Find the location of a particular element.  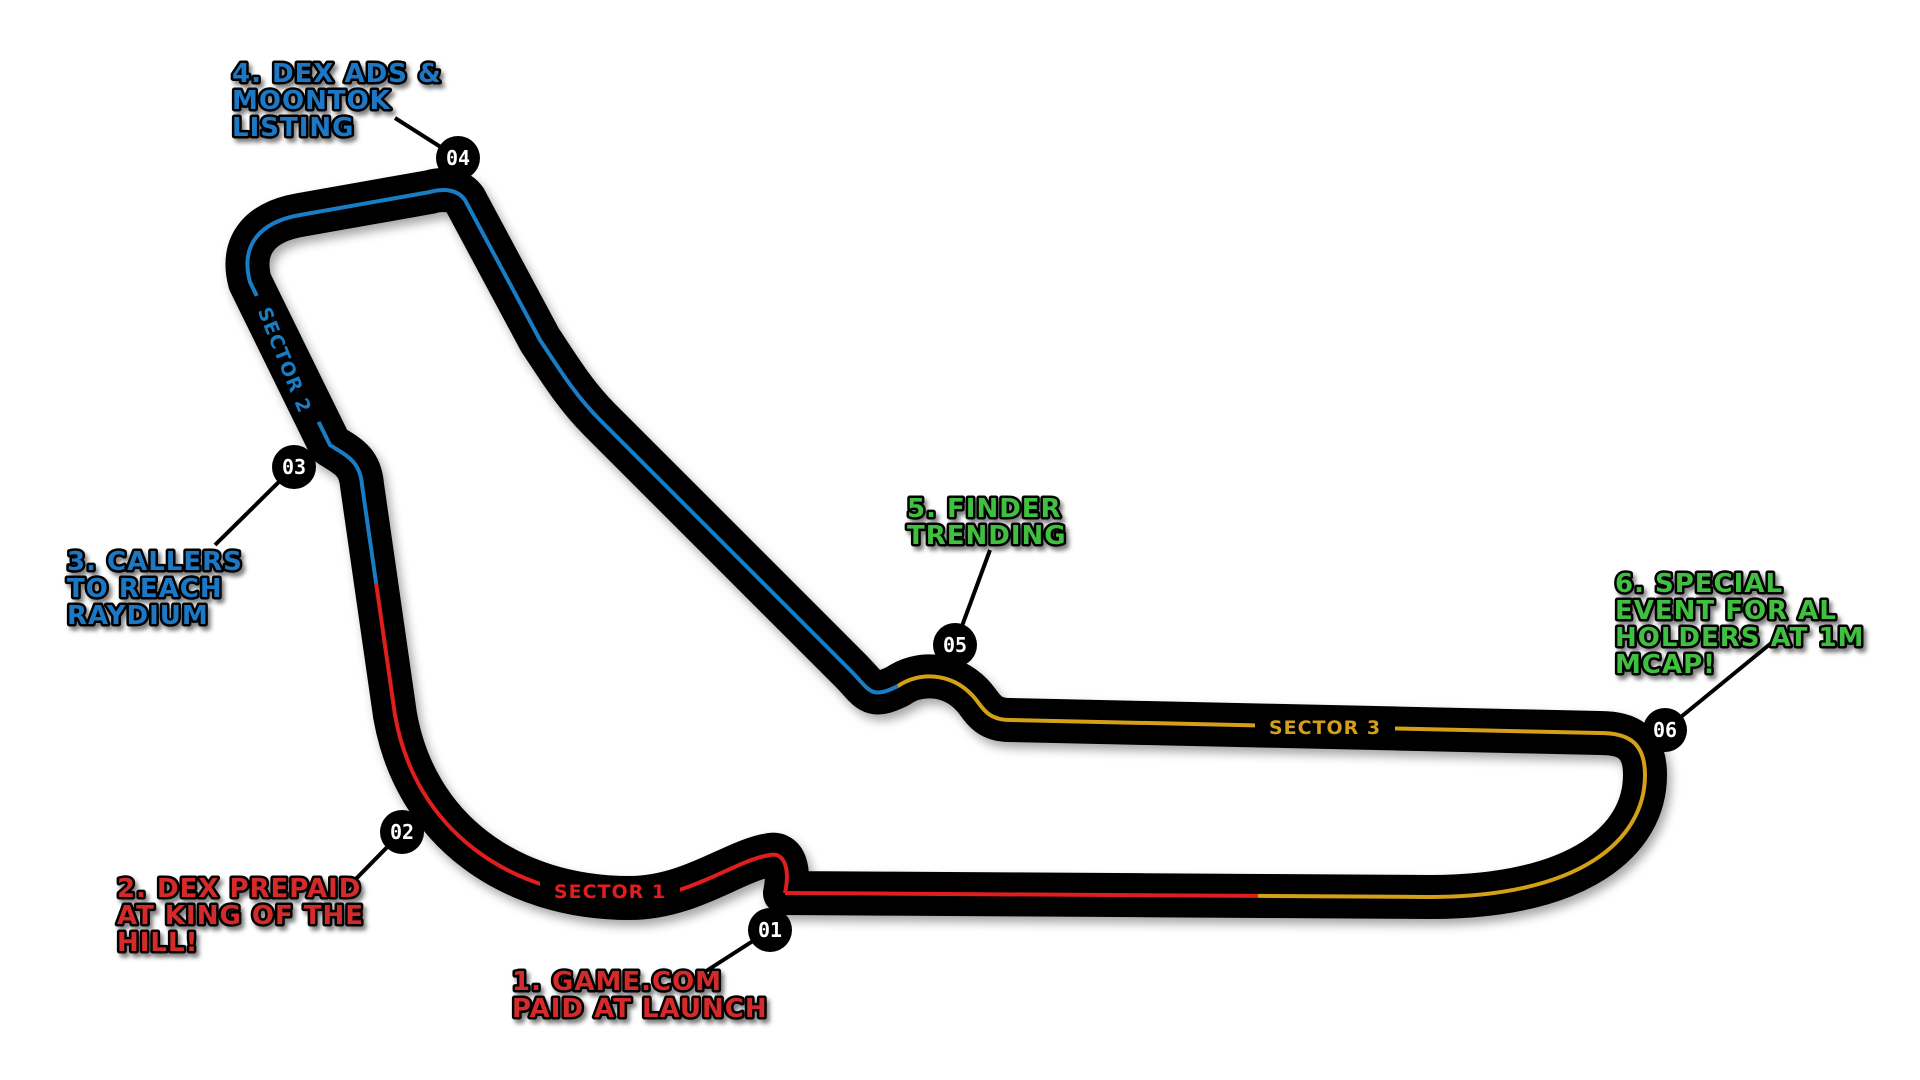

marker-05-text: 05 is located at coordinates (955, 645).